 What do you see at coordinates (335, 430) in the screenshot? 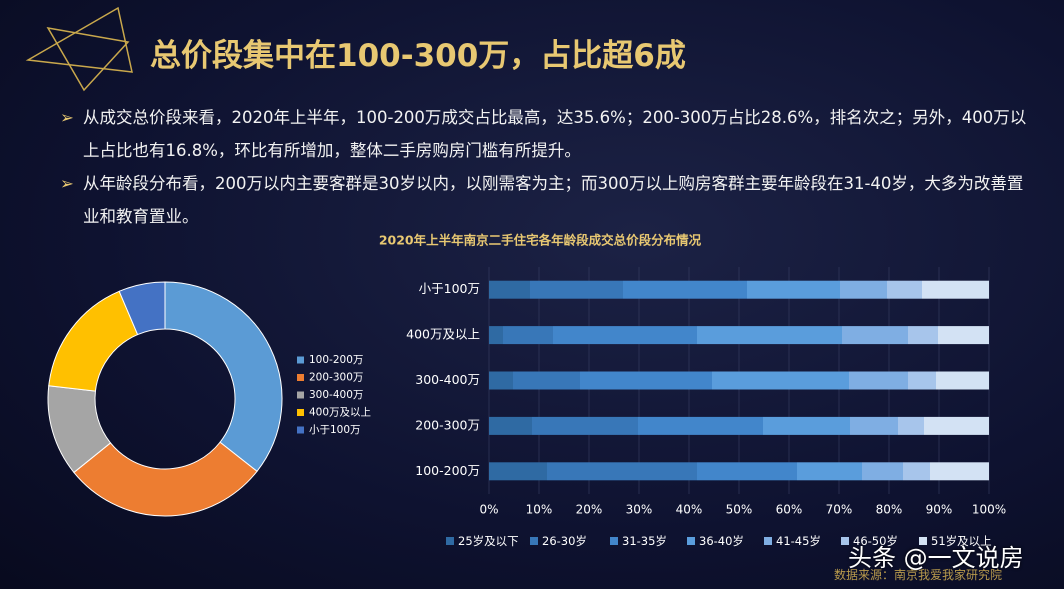
I see `legend-label: 小于100万` at bounding box center [335, 430].